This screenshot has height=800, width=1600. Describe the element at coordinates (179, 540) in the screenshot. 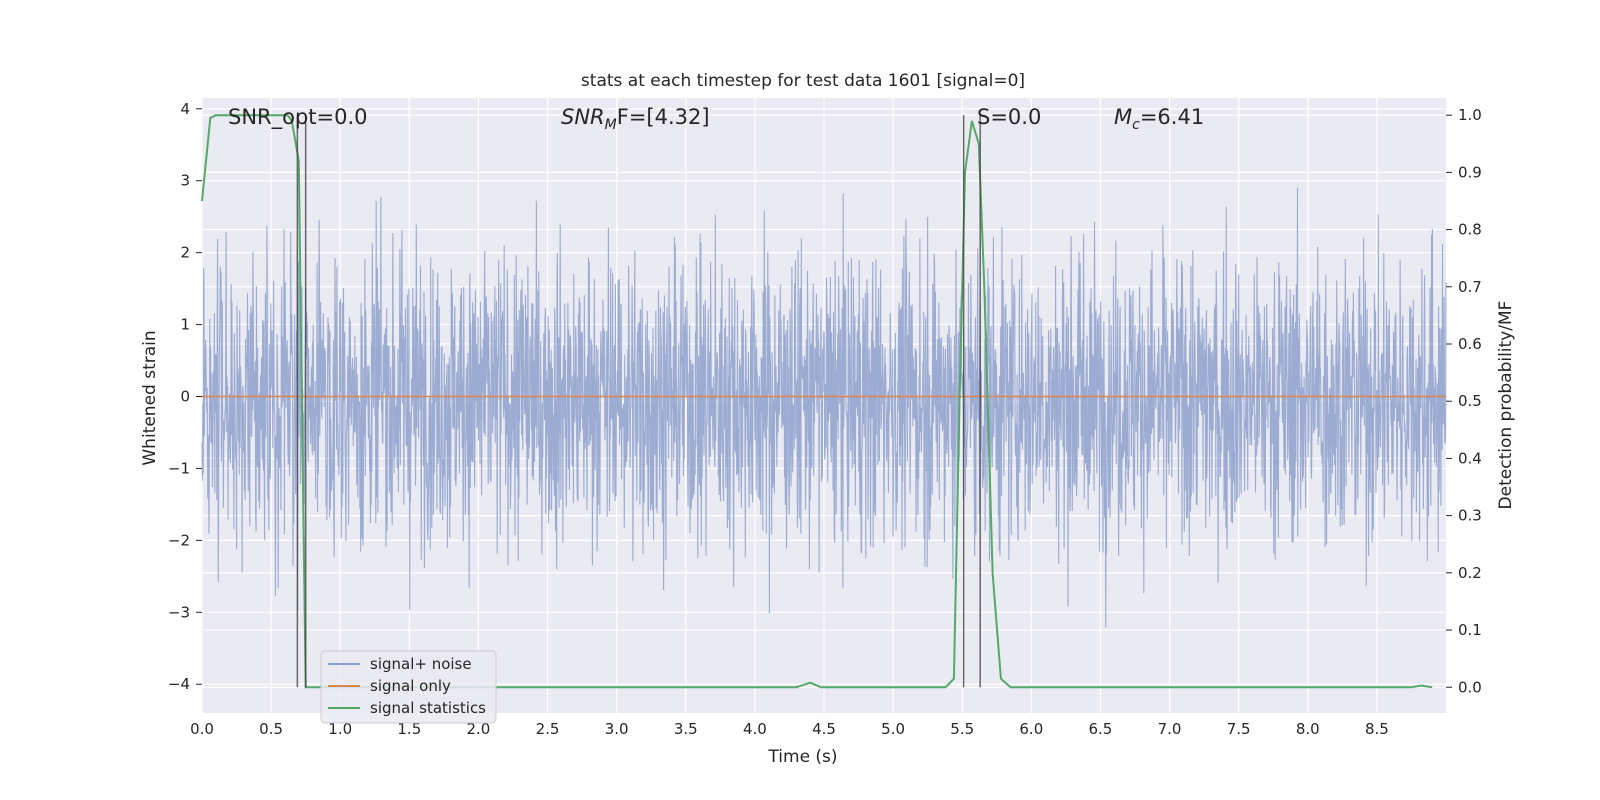

I see `left-tick-label: −2` at that location.